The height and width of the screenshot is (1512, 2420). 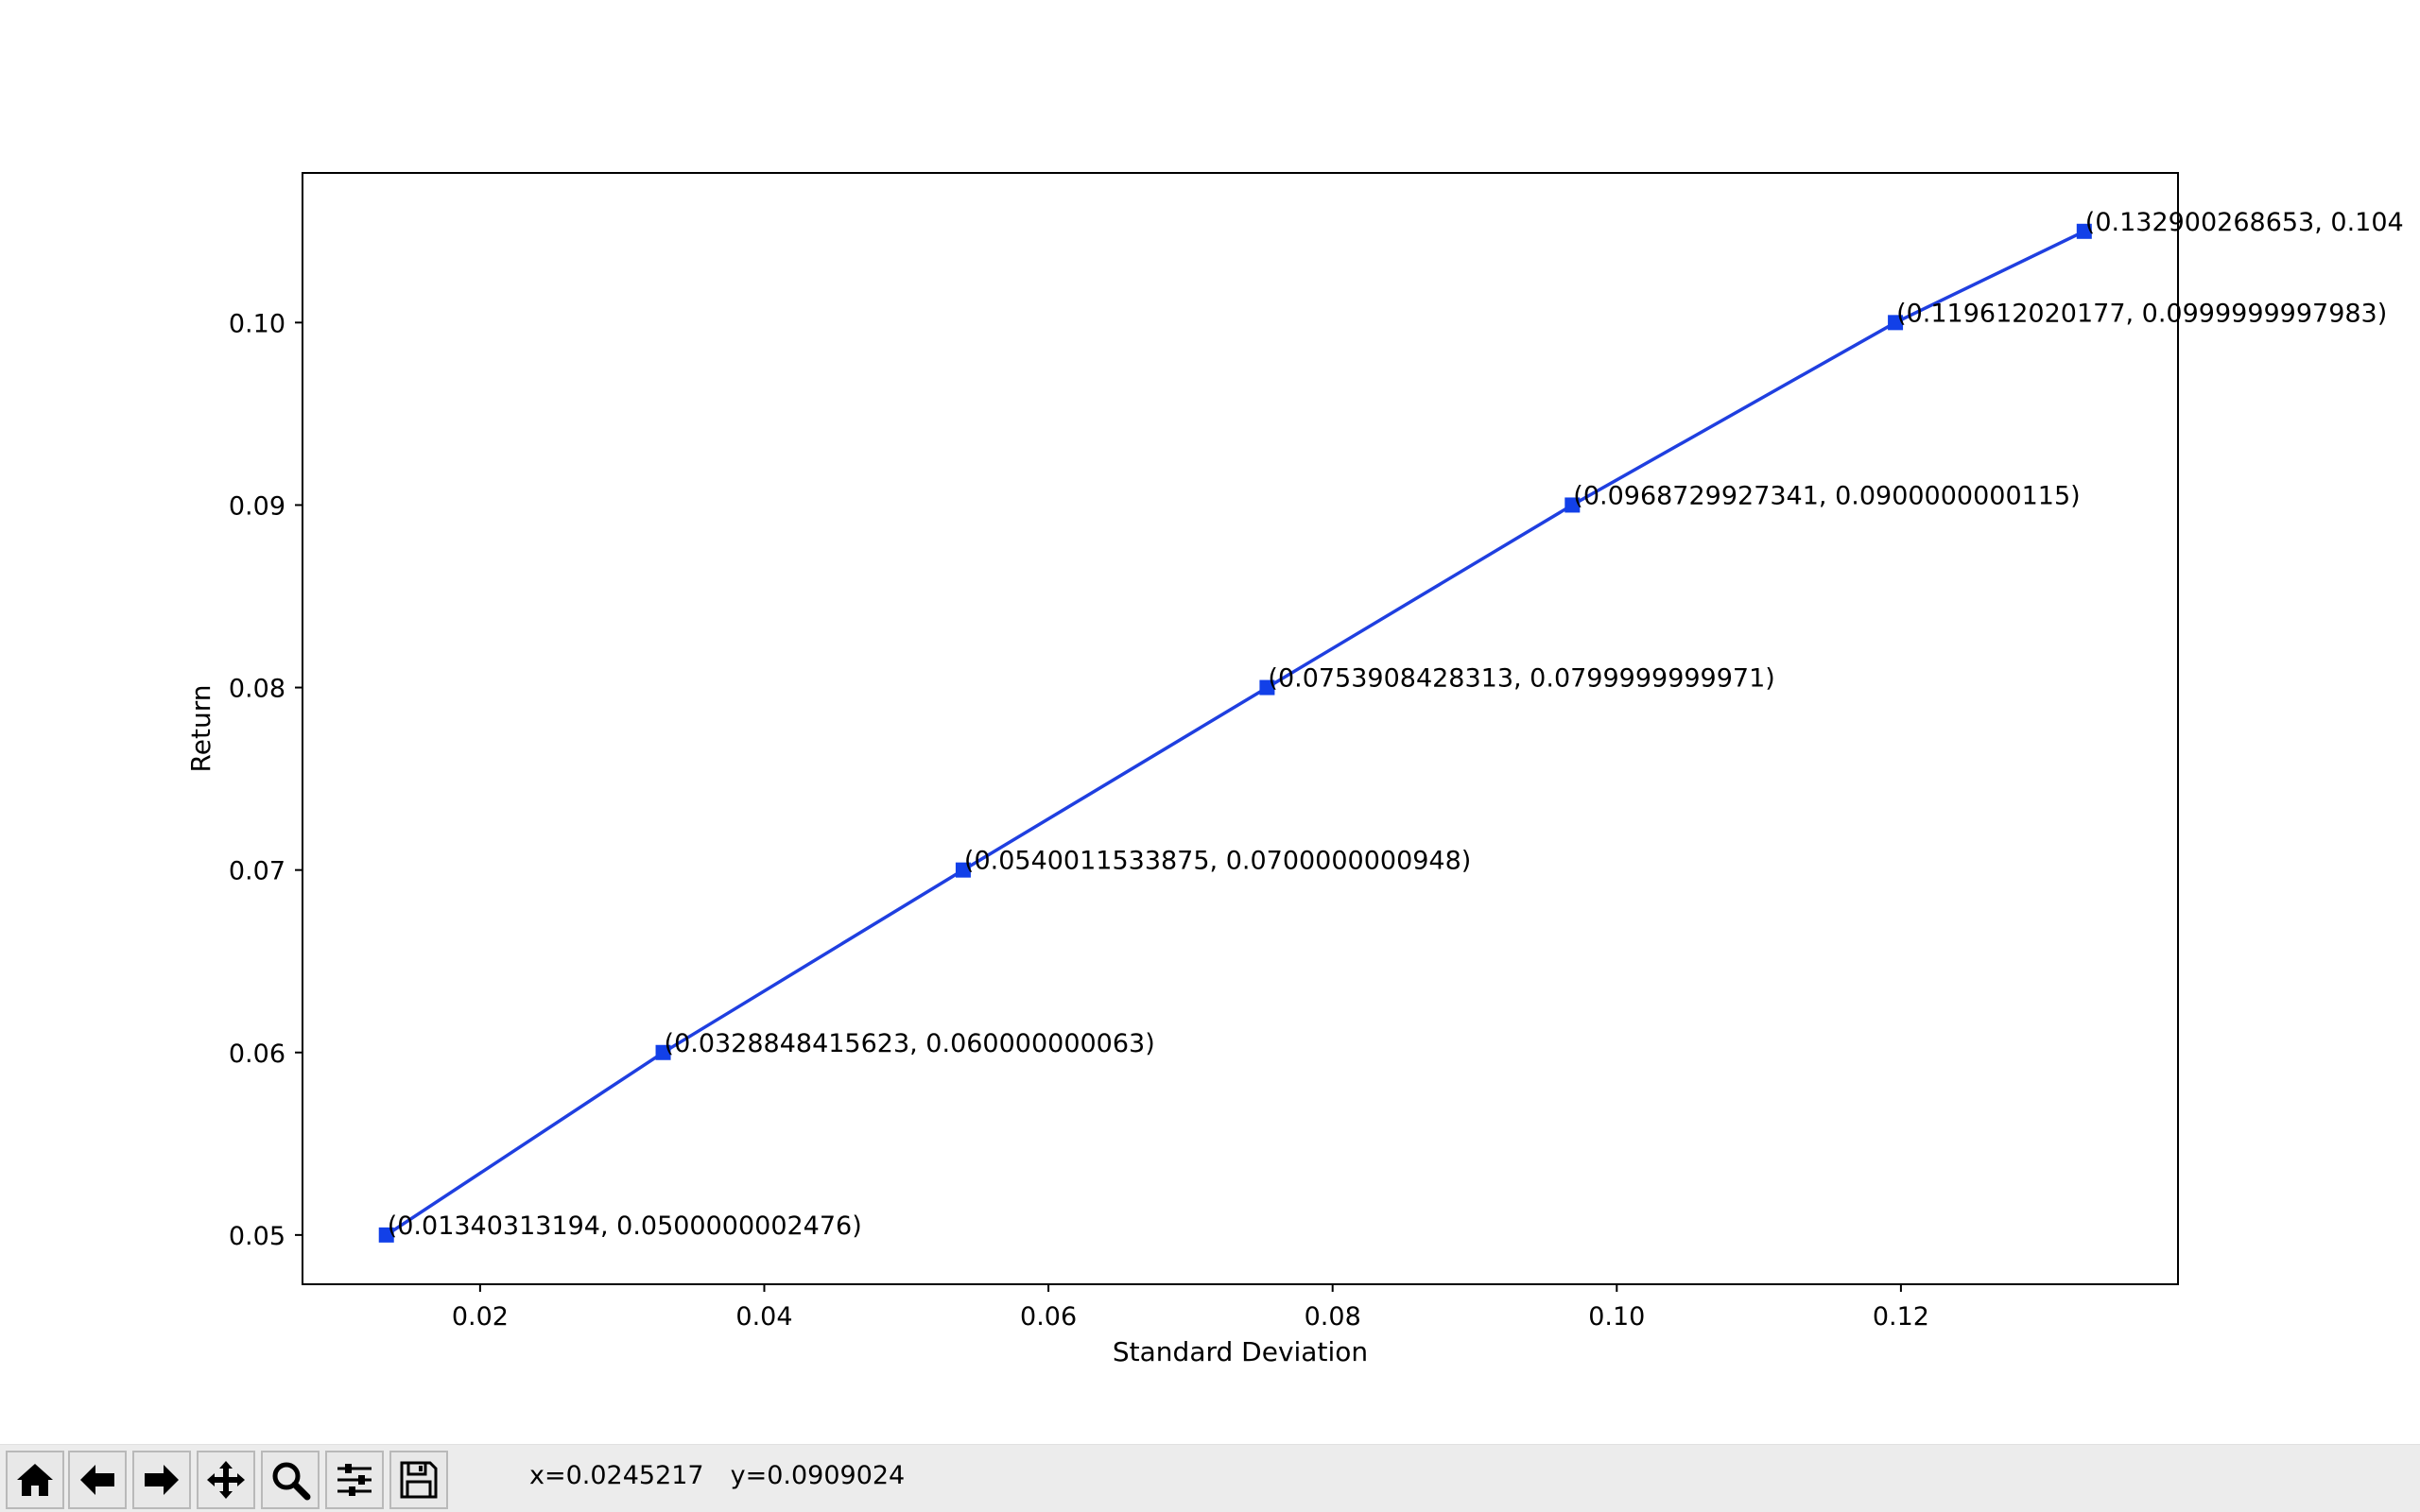 What do you see at coordinates (257, 323) in the screenshot?
I see `y-tick-label: 0.10` at bounding box center [257, 323].